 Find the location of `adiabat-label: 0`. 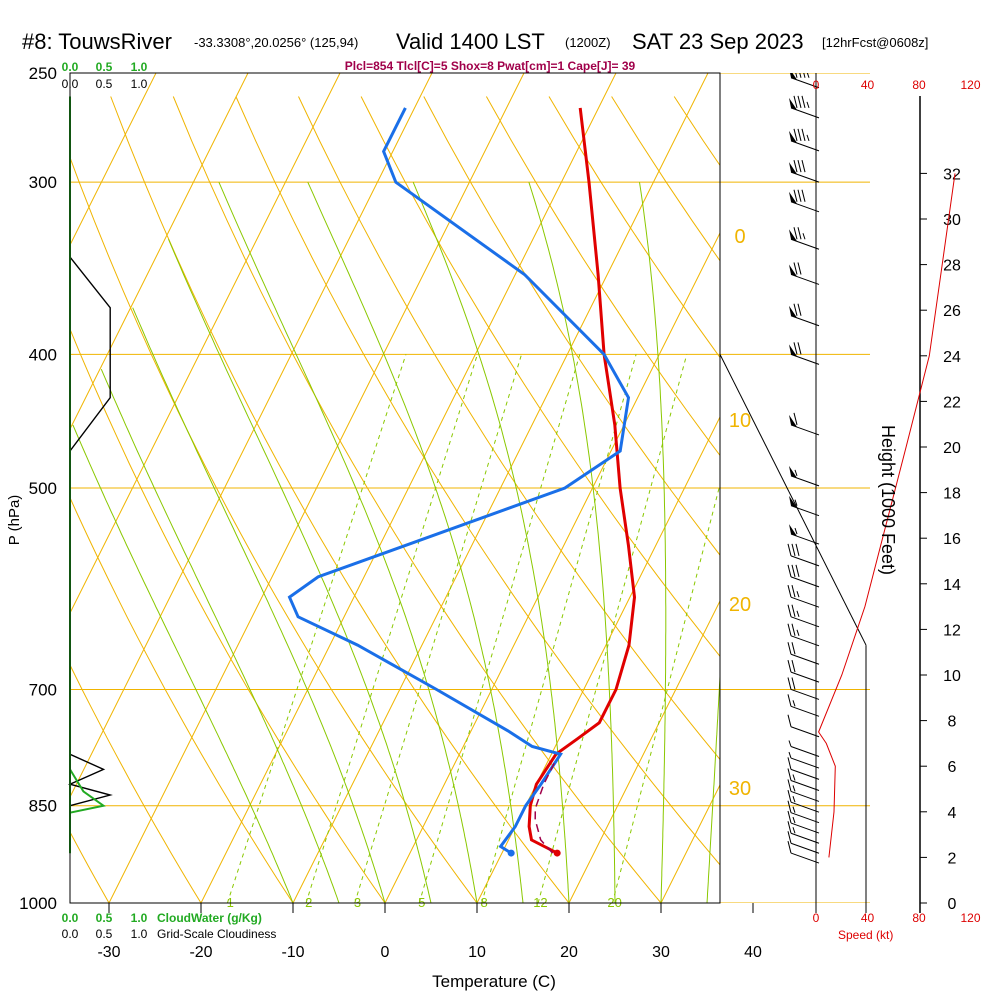

adiabat-label: 0 is located at coordinates (739, 237).